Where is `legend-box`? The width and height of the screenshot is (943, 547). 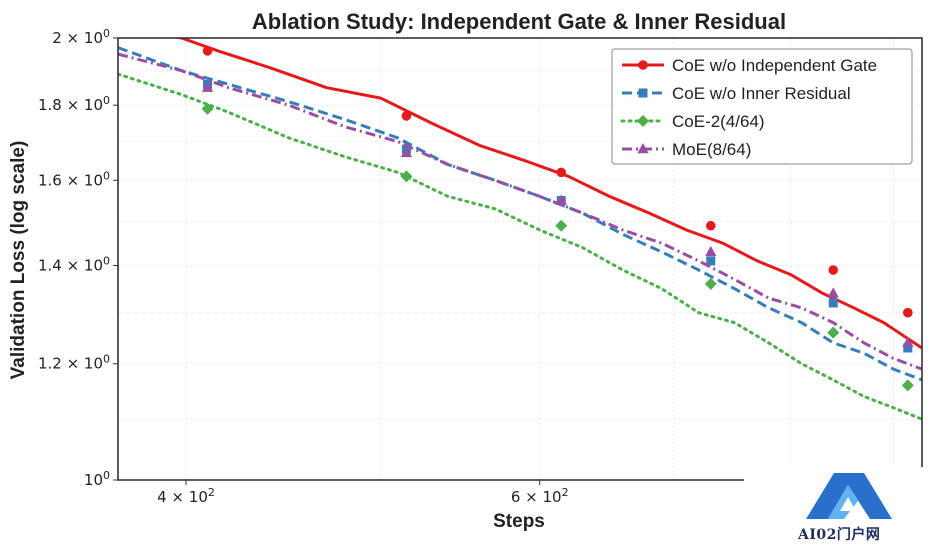 legend-box is located at coordinates (762, 106).